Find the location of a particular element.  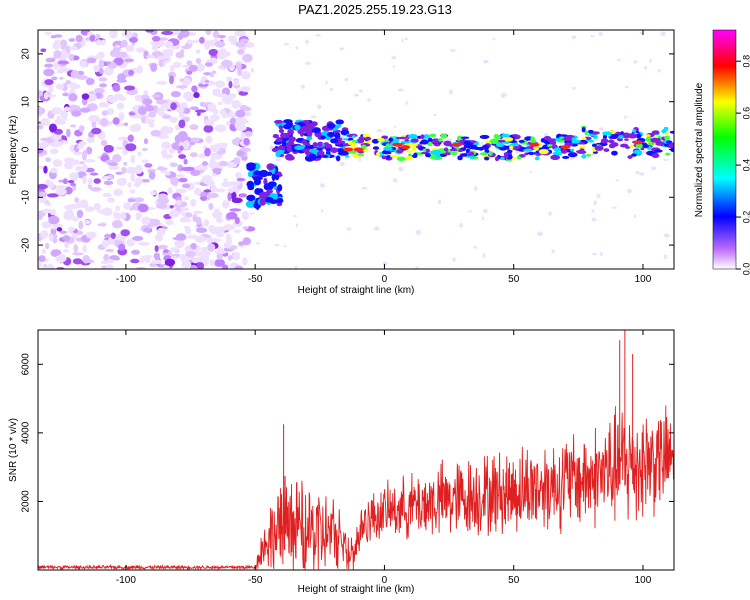

colorbar-label: Normalized spectral amplitude is located at coordinates (699, 149).